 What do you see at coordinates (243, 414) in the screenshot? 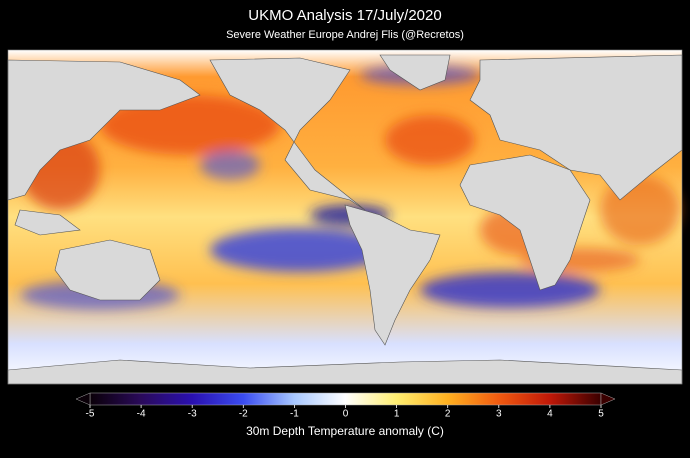
I see `colorbar-tick-label: -2` at bounding box center [243, 414].